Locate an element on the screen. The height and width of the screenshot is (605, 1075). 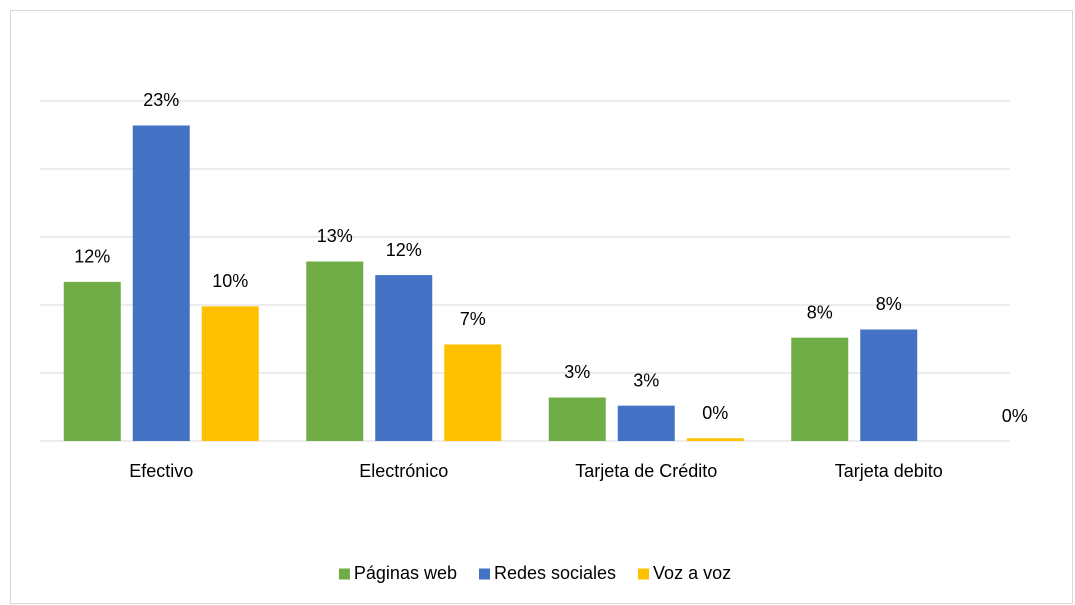
x-tick-label: Tarjeta de Crédito is located at coordinates (646, 471).